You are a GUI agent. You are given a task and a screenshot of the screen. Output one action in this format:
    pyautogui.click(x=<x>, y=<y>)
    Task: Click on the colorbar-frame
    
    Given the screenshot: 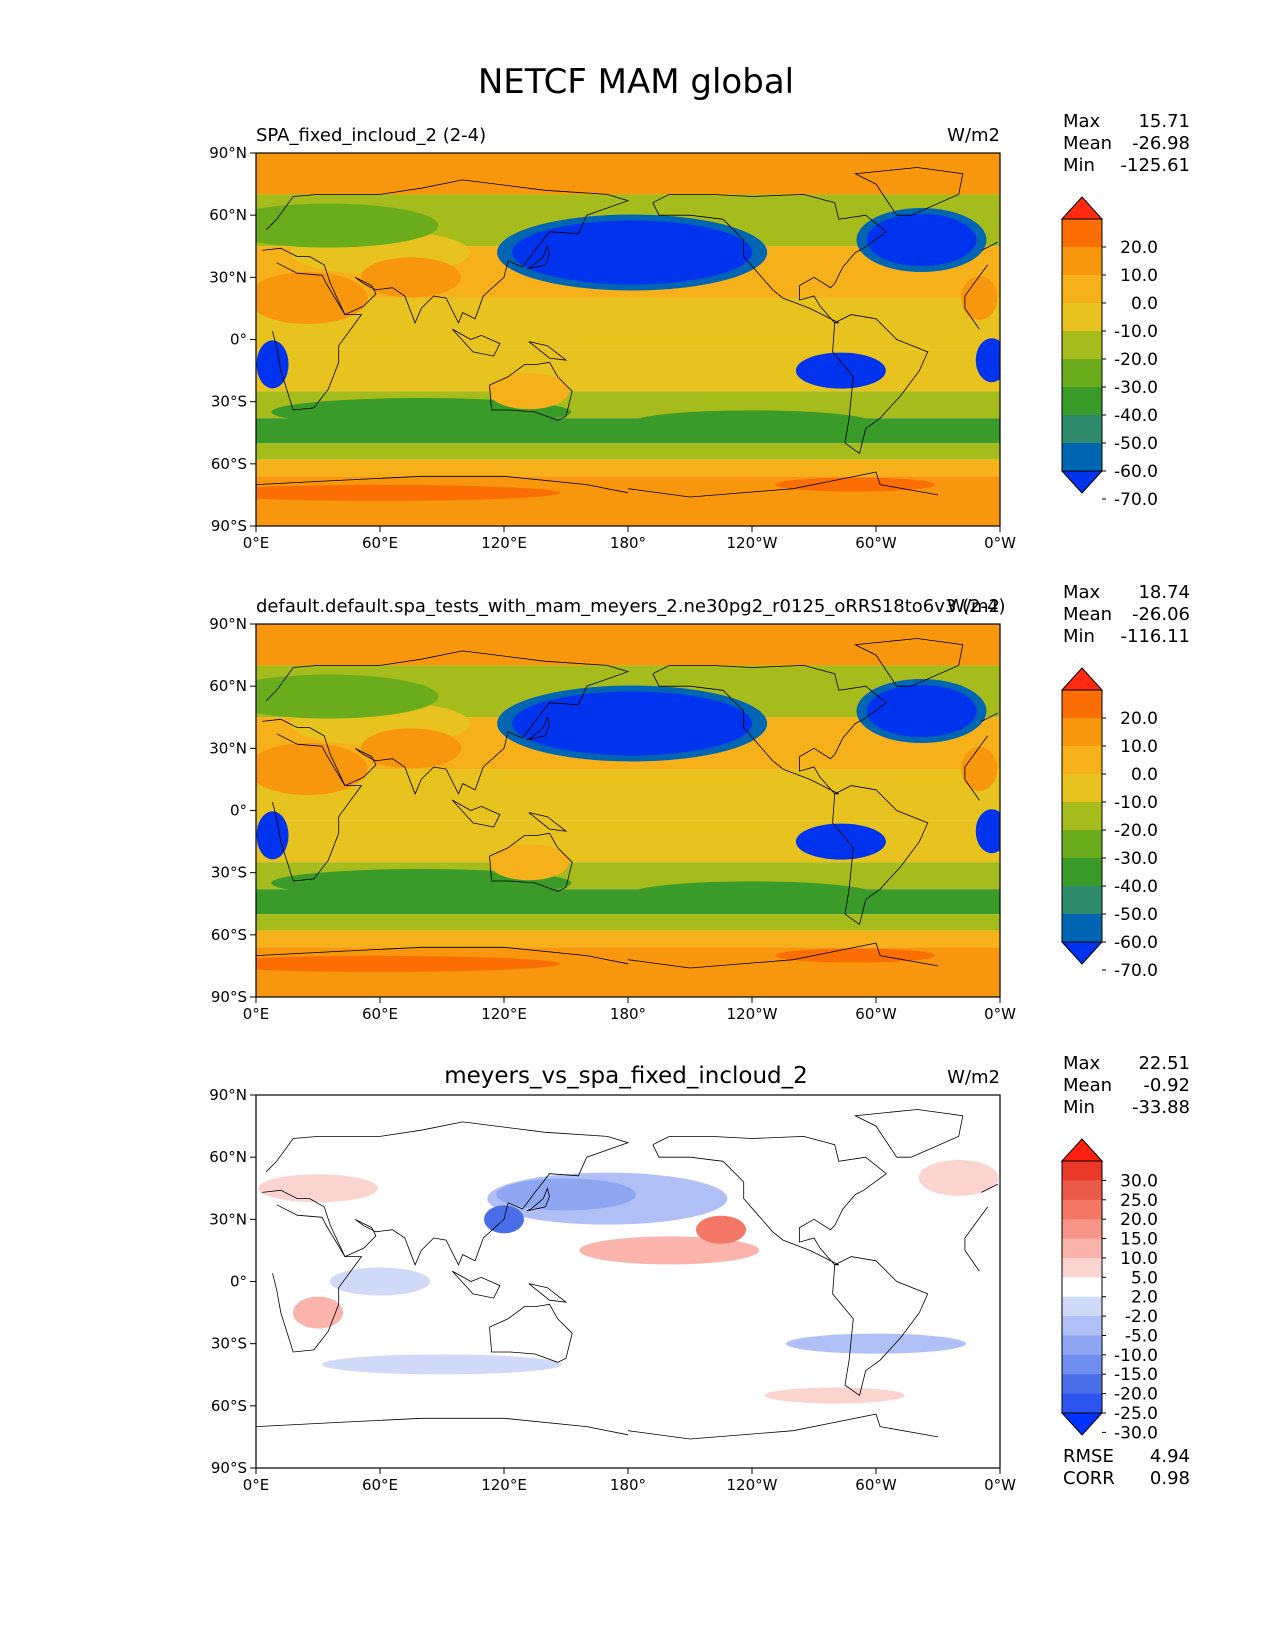 What is the action you would take?
    pyautogui.click(x=1082, y=1287)
    